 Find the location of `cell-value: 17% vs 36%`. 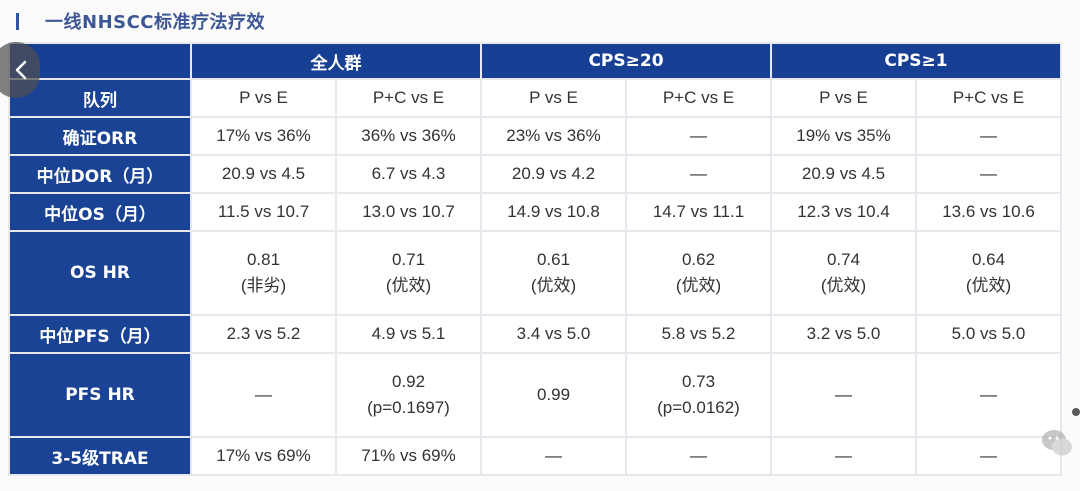

cell-value: 17% vs 36% is located at coordinates (263, 135).